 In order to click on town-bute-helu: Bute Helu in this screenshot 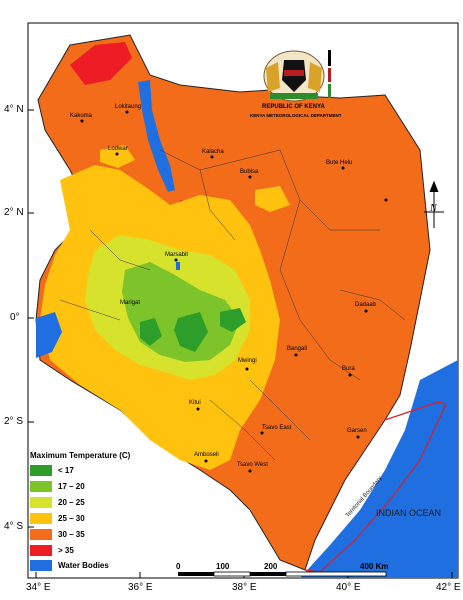, I will do `click(339, 163)`.